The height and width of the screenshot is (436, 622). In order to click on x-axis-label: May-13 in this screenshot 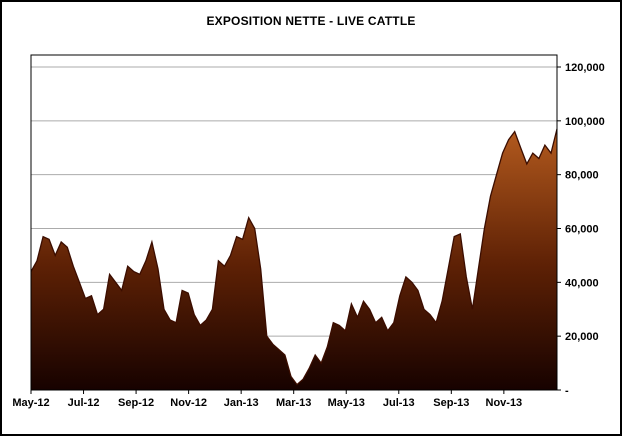, I will do `click(346, 403)`.